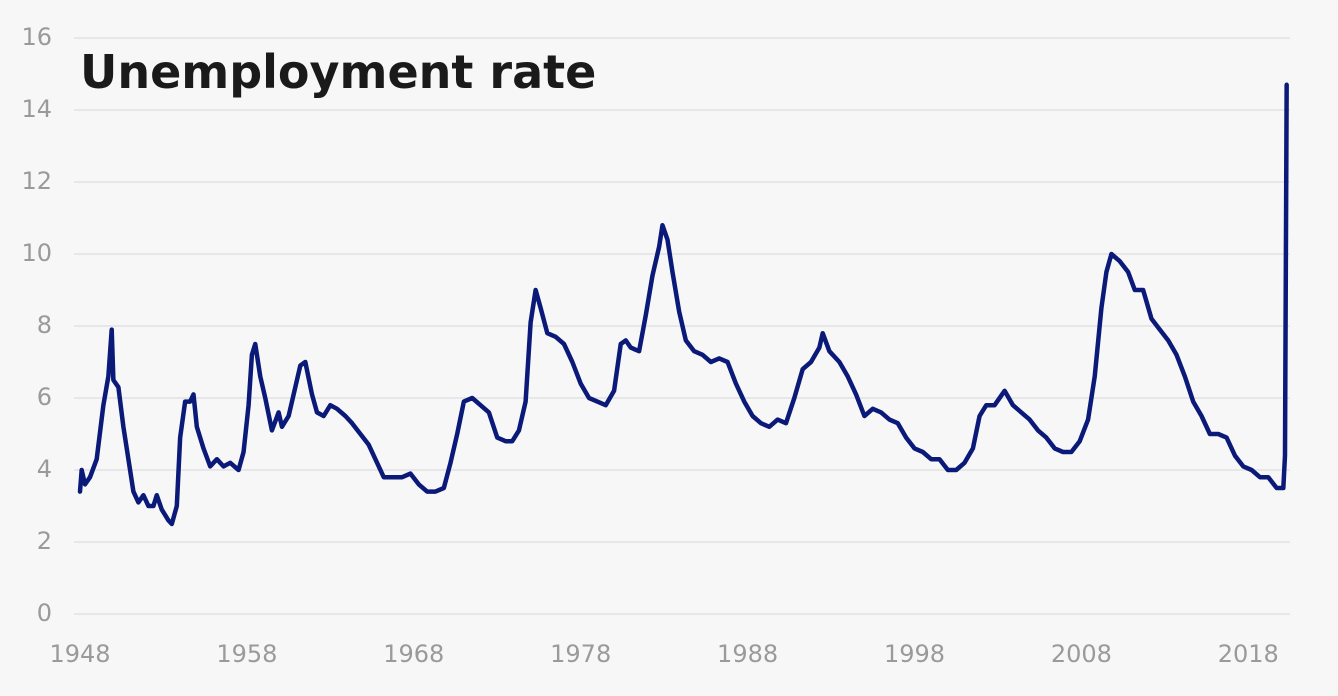 The height and width of the screenshot is (696, 1338). I want to click on x-tick-label: 1988, so click(747, 654).